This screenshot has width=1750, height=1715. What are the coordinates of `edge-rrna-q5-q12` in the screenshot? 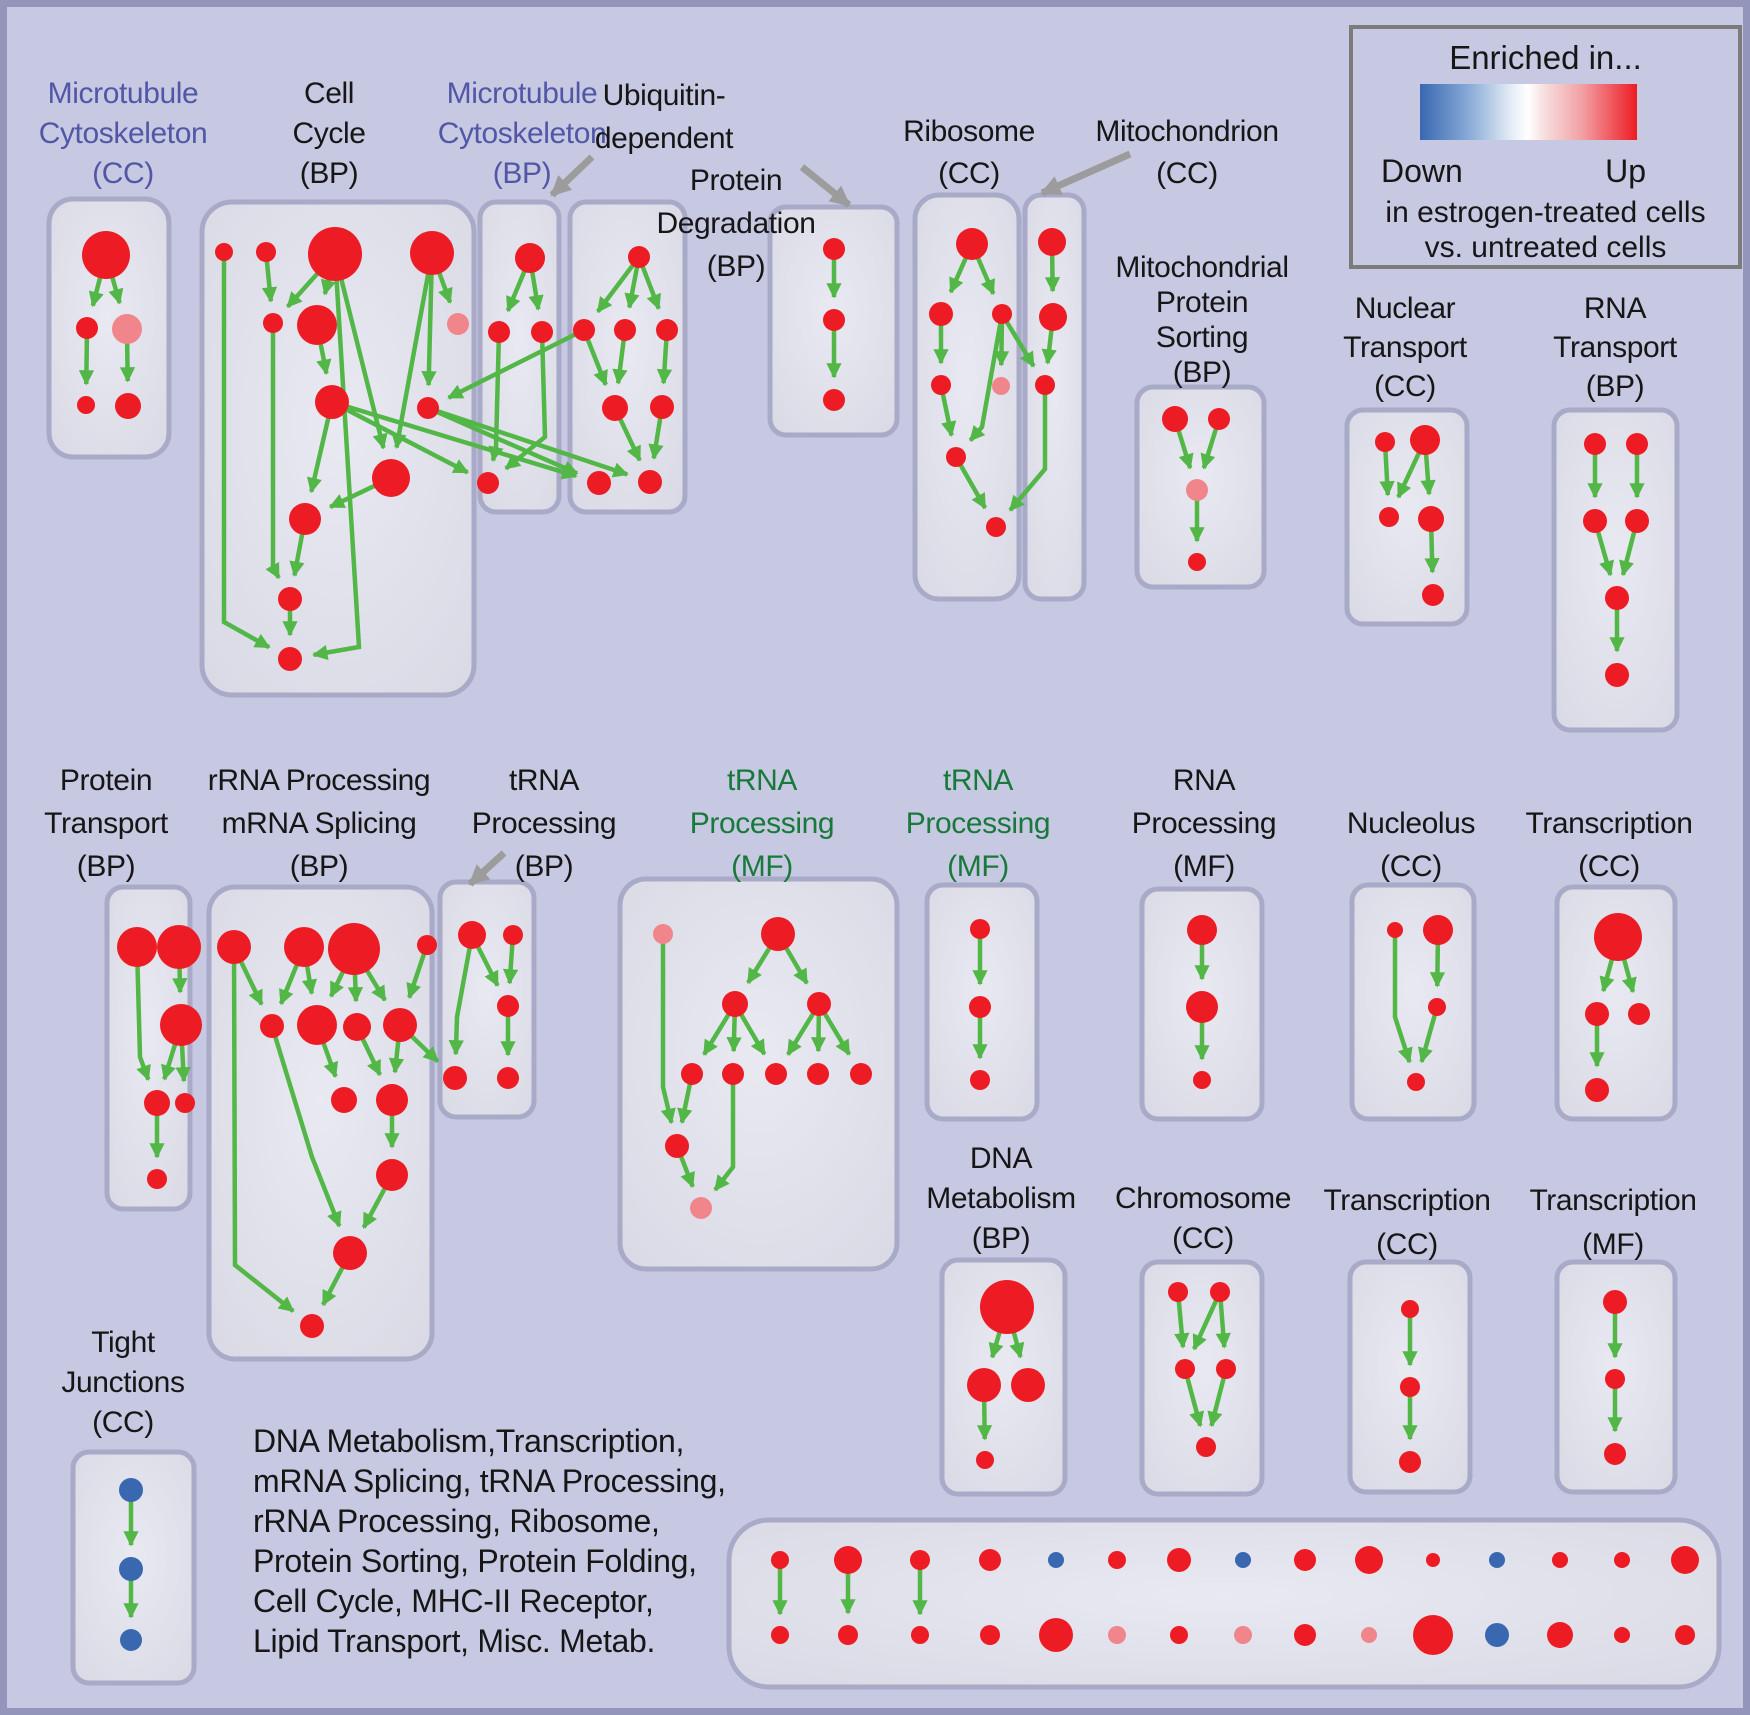 It's located at (305, 1126).